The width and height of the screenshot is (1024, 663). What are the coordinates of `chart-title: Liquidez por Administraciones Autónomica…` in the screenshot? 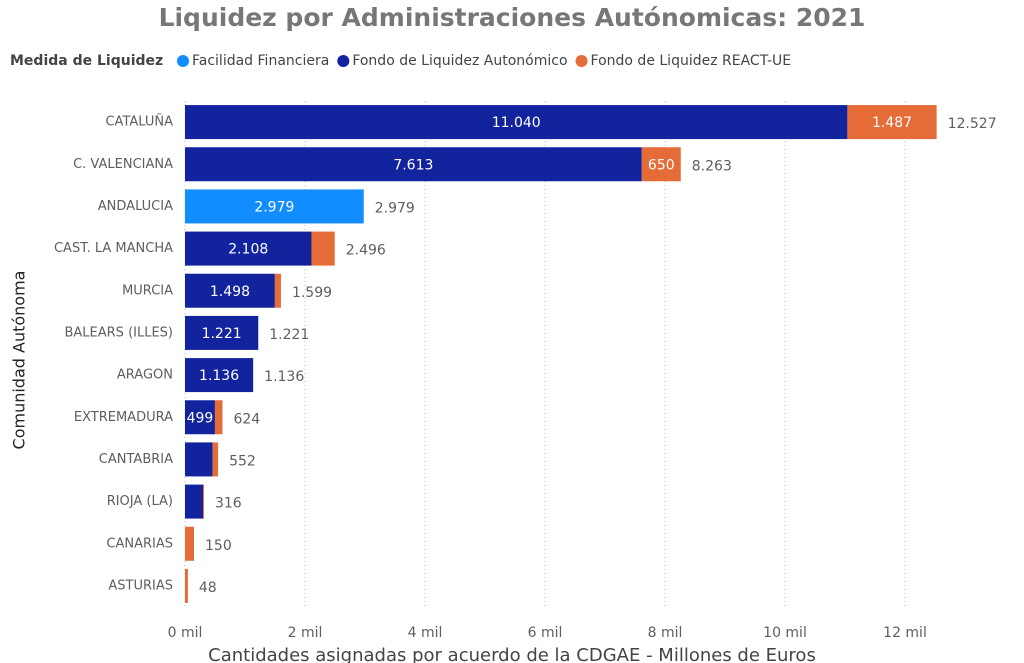 It's located at (512, 17).